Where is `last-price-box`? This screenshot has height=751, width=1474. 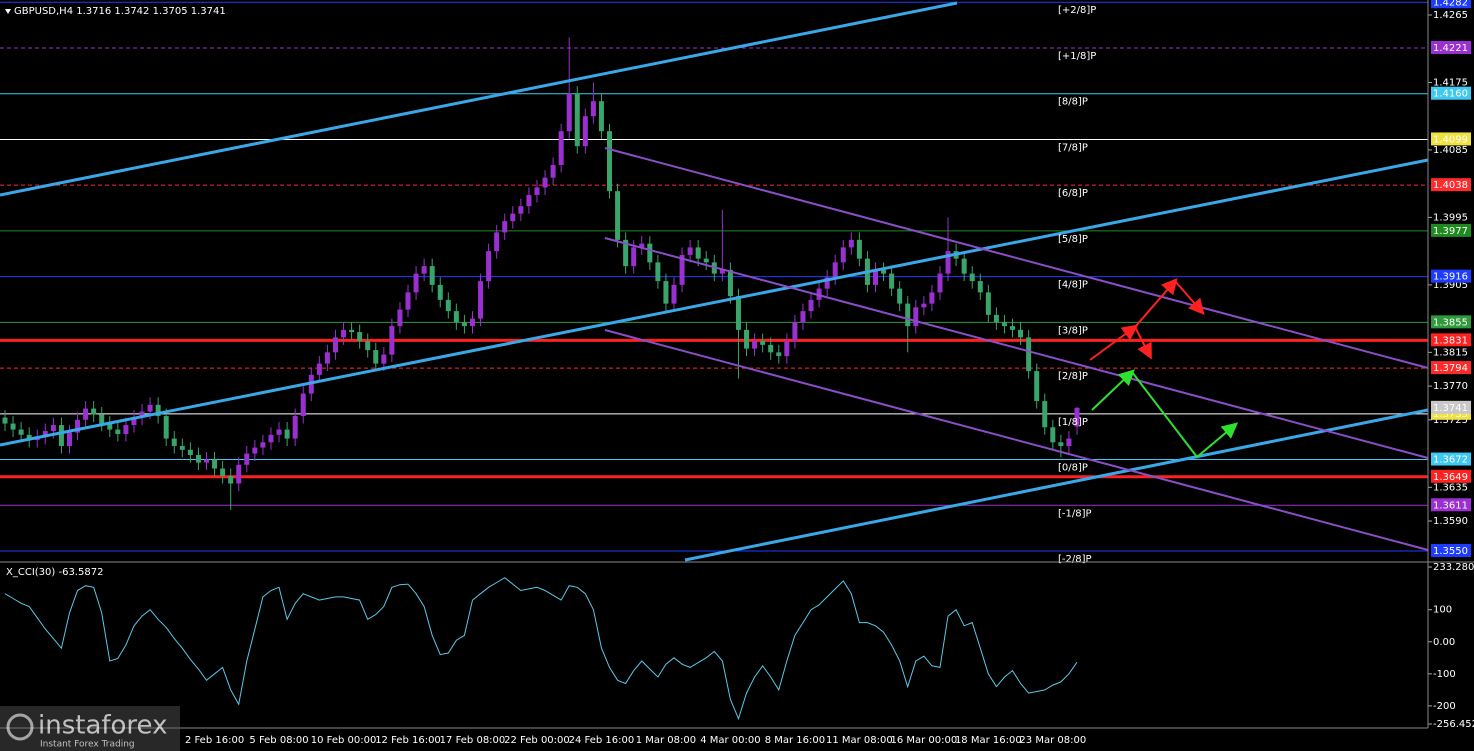 last-price-box is located at coordinates (1451, 407).